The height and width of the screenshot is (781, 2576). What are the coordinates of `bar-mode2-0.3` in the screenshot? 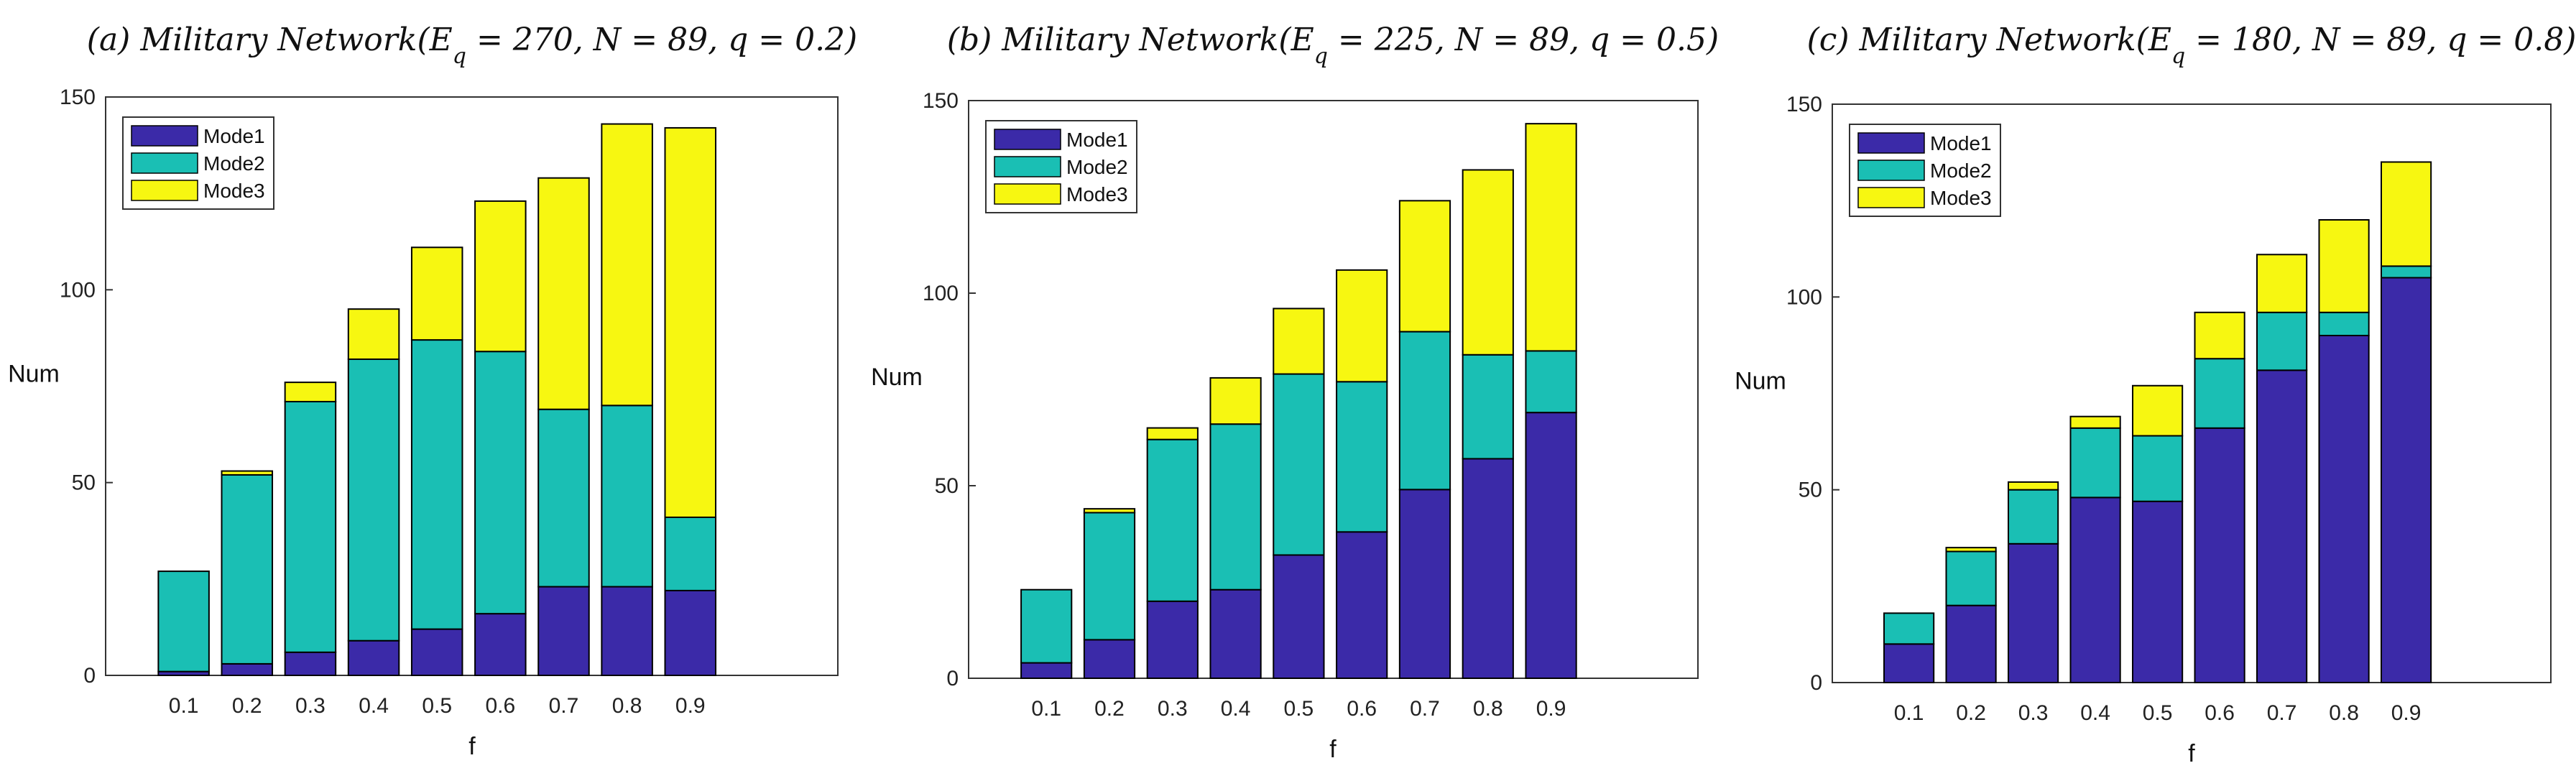 It's located at (1172, 520).